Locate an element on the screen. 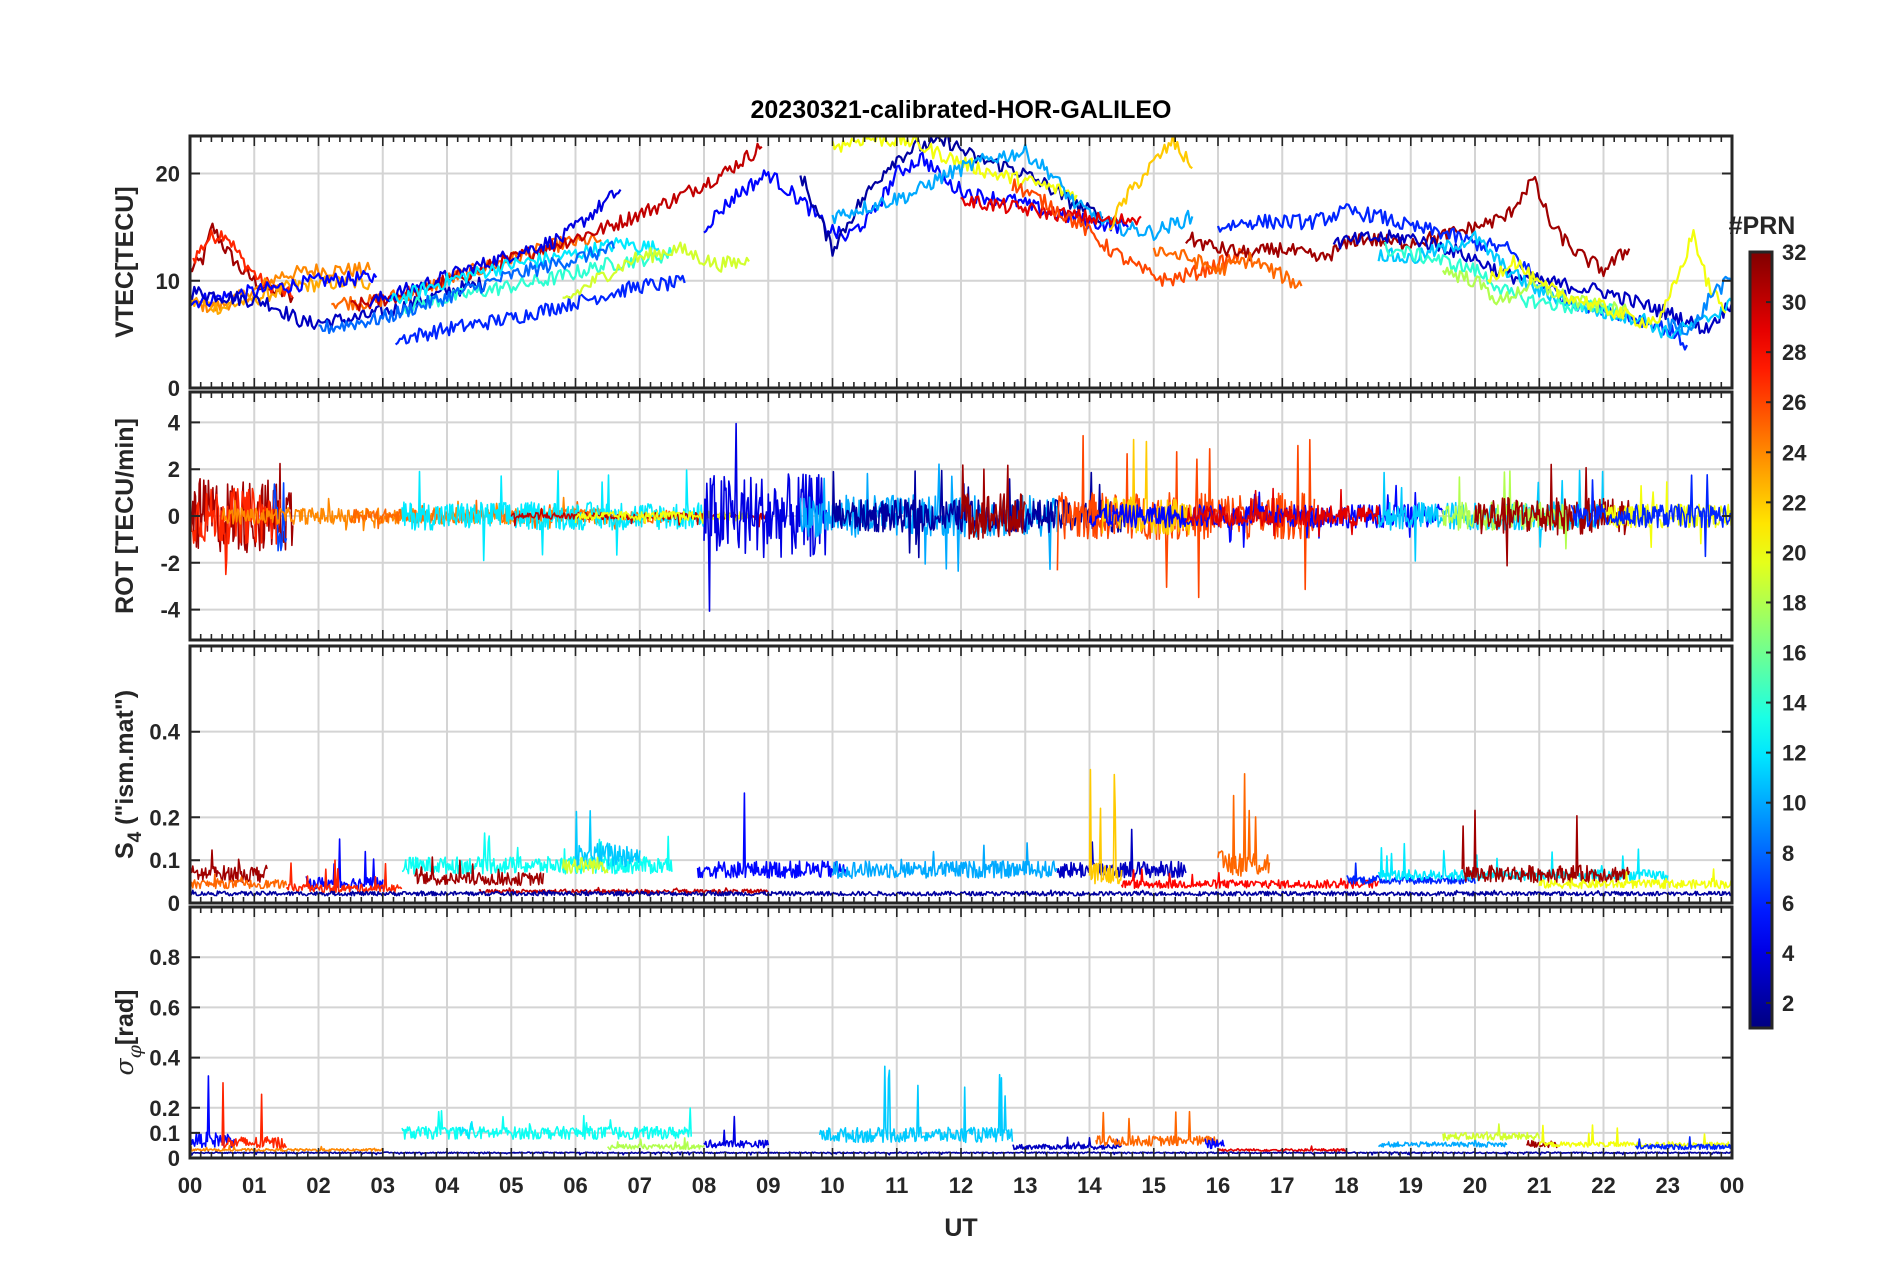  colorbar-tick-label: 32 is located at coordinates (1794, 252).